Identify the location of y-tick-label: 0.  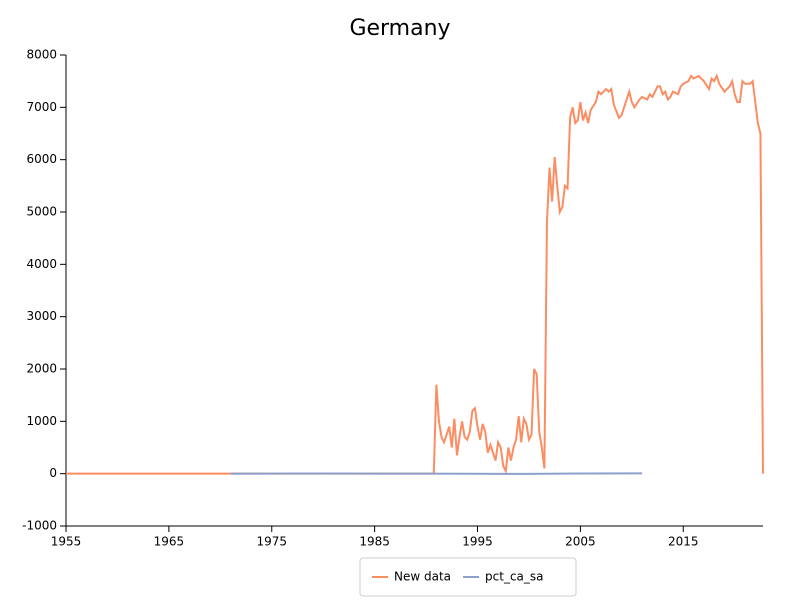
(53, 473).